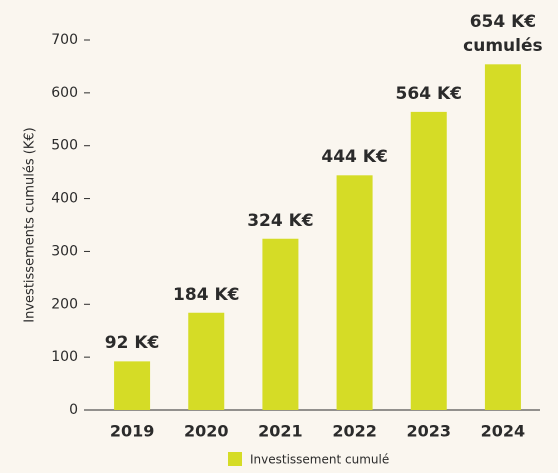  What do you see at coordinates (280, 431) in the screenshot?
I see `x-tick-label: 2021` at bounding box center [280, 431].